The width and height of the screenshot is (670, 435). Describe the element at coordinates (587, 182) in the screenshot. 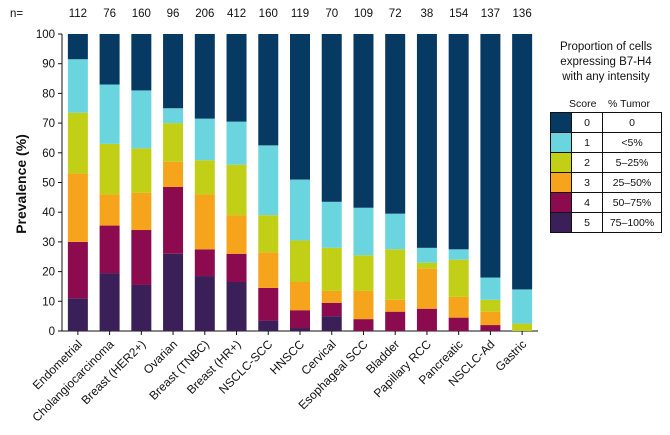

I see `legend-score: 3` at that location.